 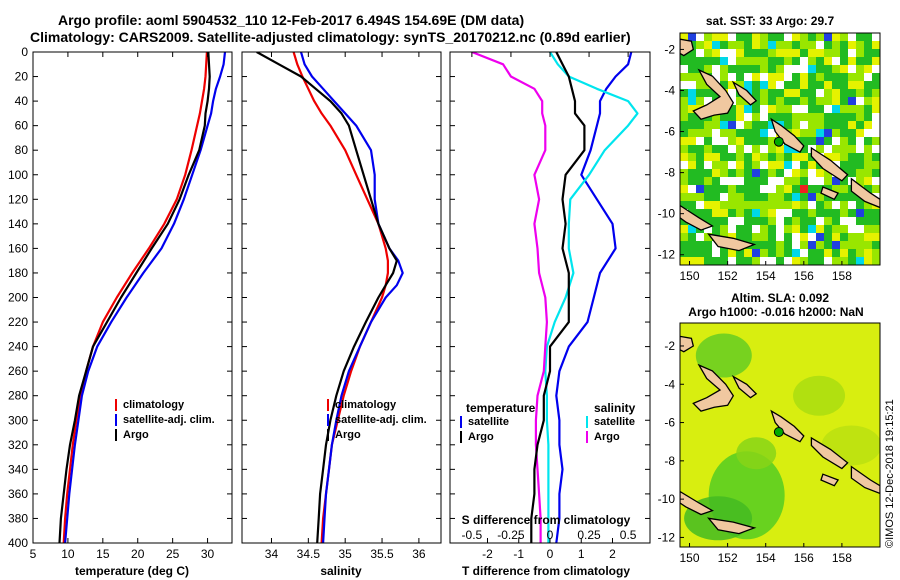 What do you see at coordinates (778, 432) in the screenshot?
I see `sla-argo-marker` at bounding box center [778, 432].